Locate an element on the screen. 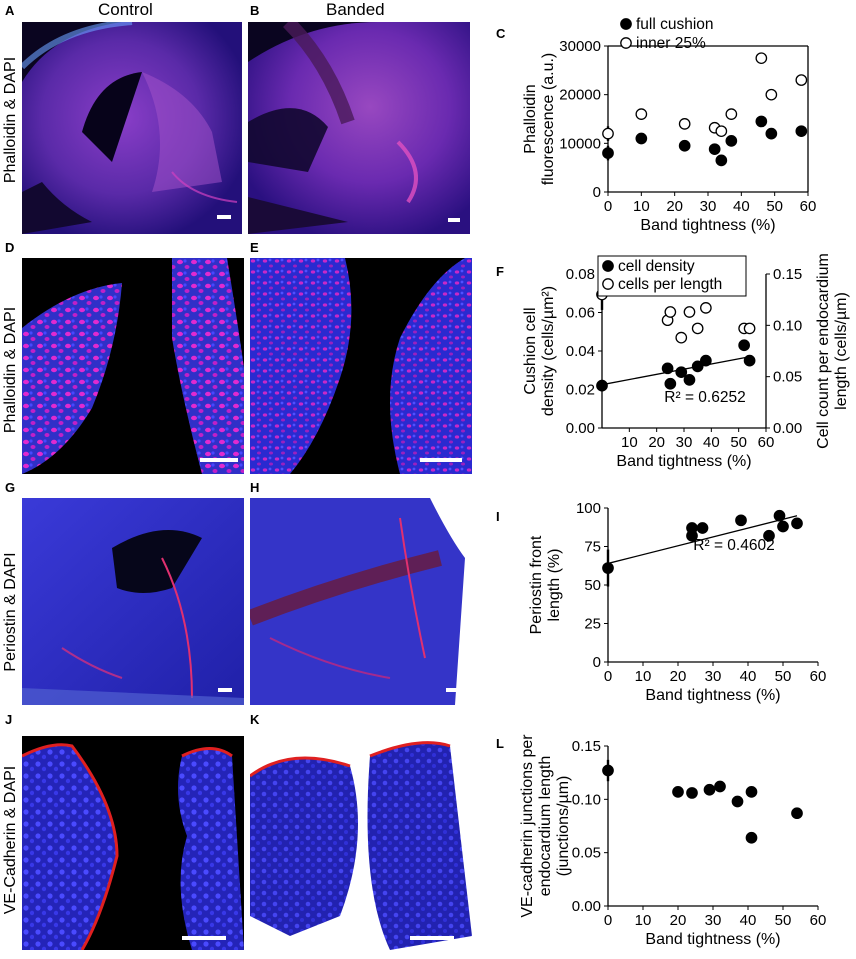  chart-f-xtick-label: 10 is located at coordinates (629, 442).